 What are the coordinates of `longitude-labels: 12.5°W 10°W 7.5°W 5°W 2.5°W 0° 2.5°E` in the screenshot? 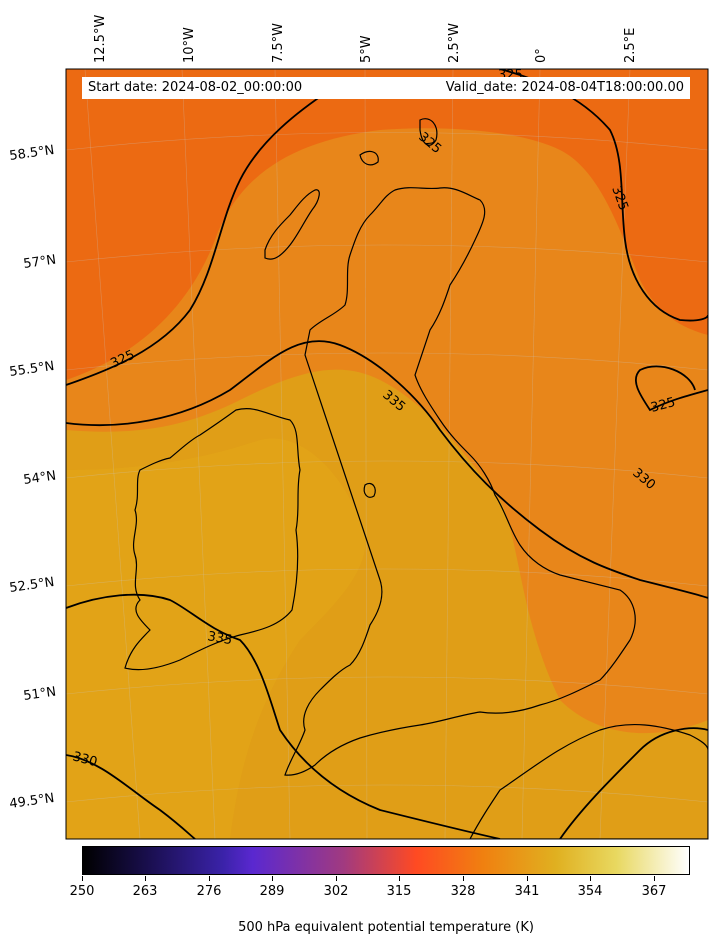 It's located at (365, 39).